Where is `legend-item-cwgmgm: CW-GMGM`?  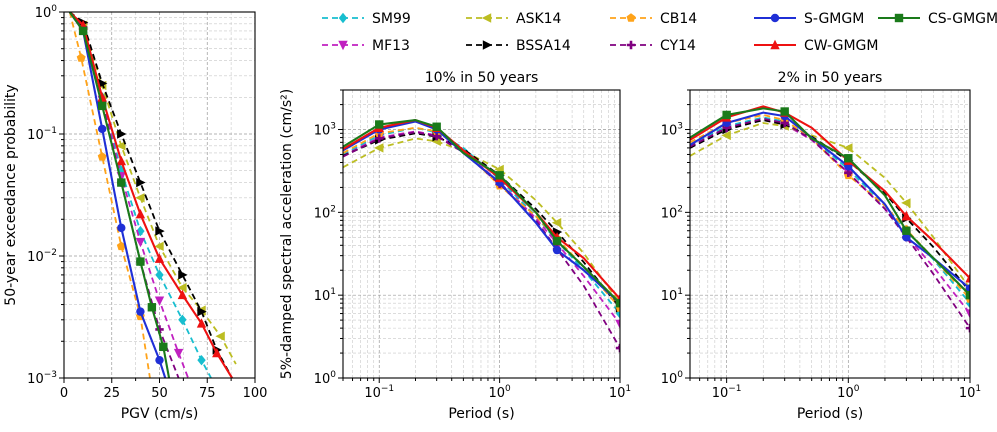 legend-item-cwgmgm: CW-GMGM is located at coordinates (816, 46).